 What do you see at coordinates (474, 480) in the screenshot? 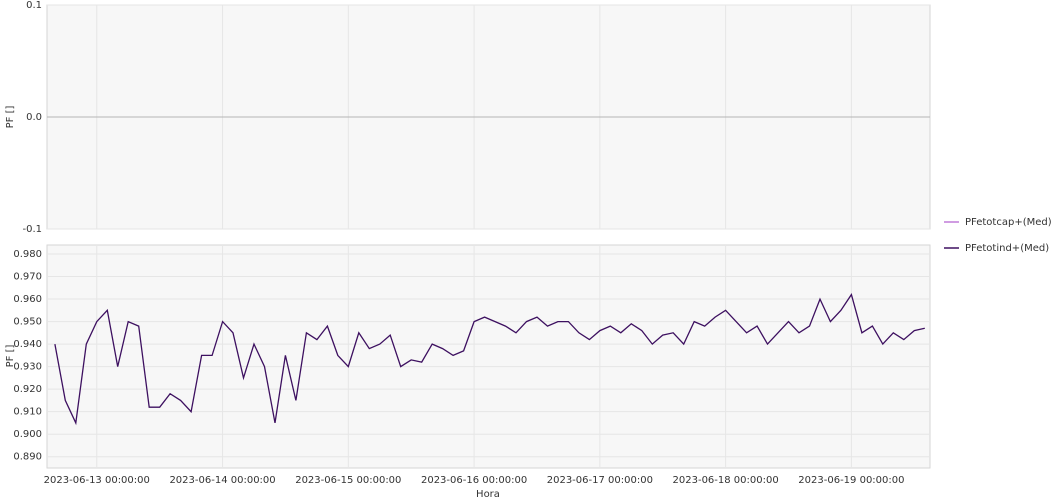
I see `x-tick-label: 2023-06-16 00:00:00` at bounding box center [474, 480].